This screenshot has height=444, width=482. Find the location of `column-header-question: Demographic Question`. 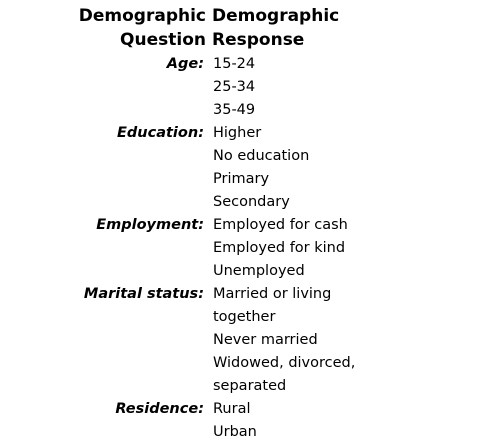

column-header-question: Demographic Question is located at coordinates (144, 28).